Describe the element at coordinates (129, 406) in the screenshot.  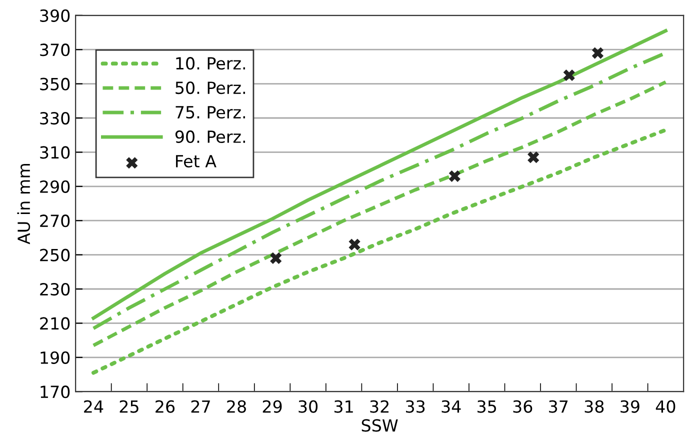
I see `x-tick-label: 25` at that location.